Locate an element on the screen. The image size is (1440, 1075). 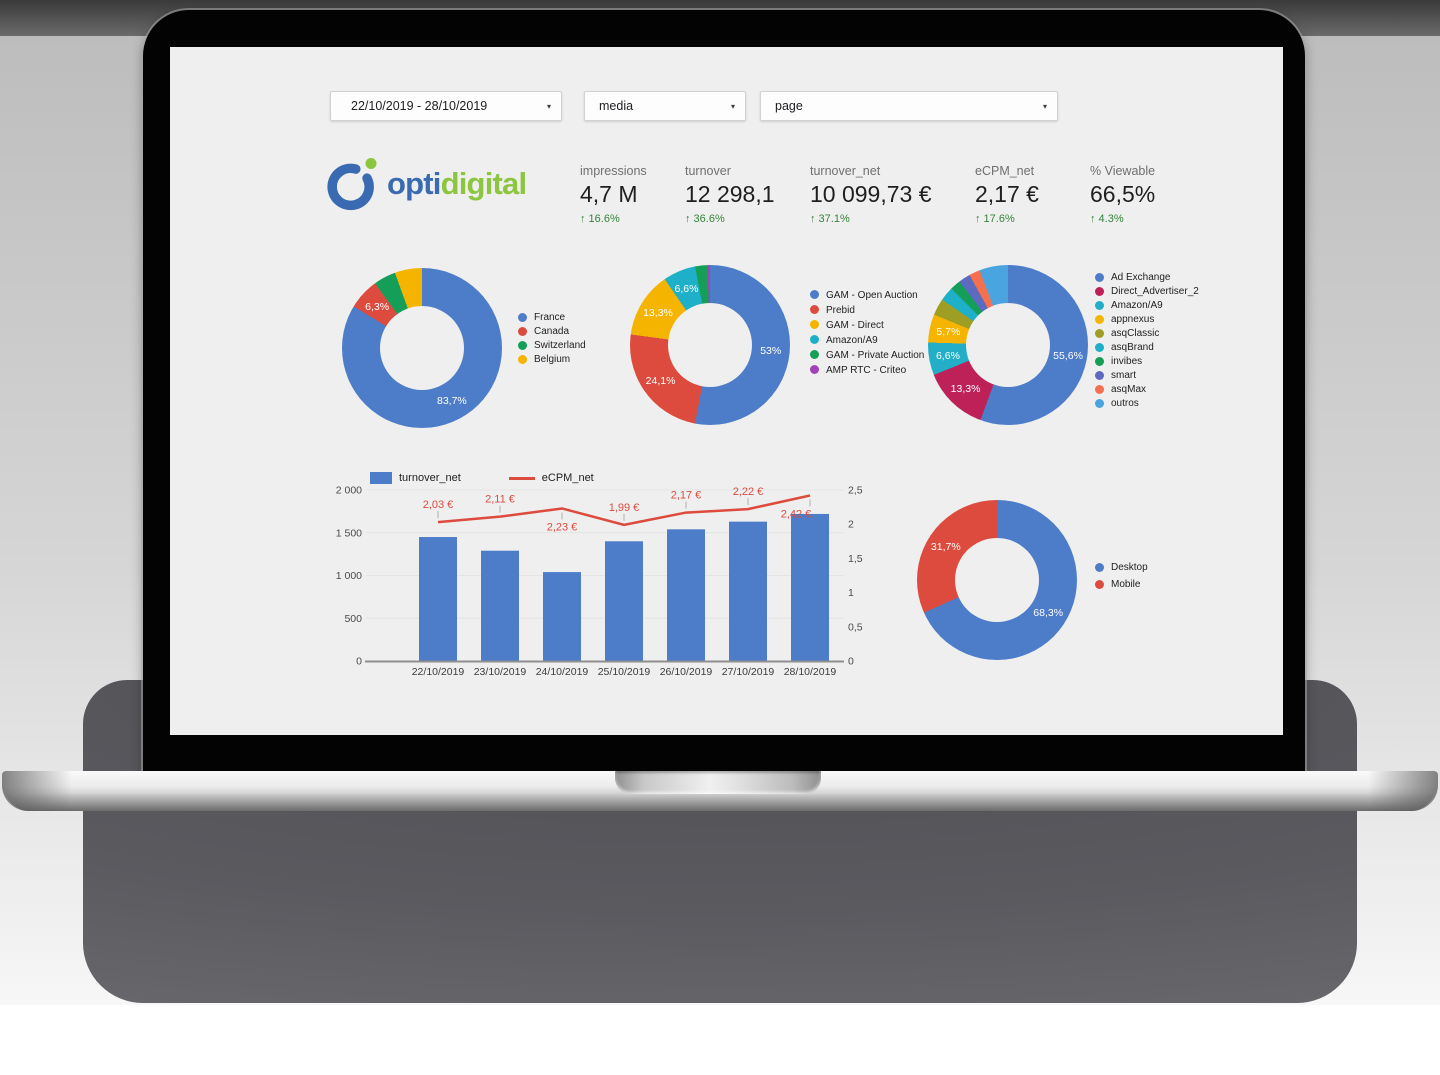
channel-donut-chart: 53% 24,1% 13,3% 6,6% is located at coordinates (710, 345).